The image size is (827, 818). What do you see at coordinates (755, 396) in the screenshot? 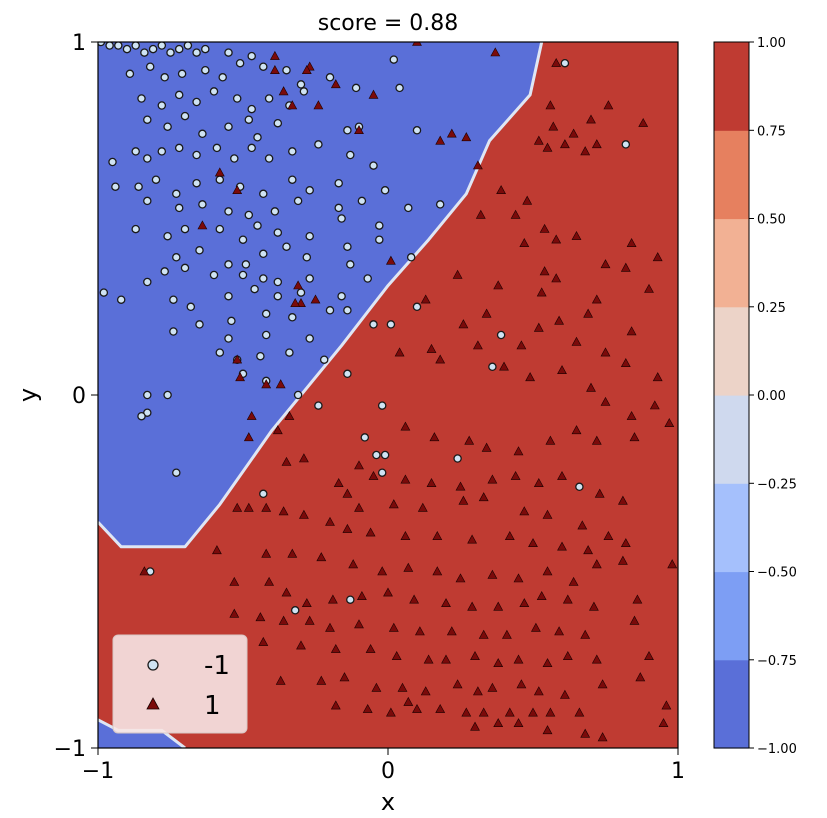
I see `colorbar: −1.00 −0.75 −0.50 −0.25 0.00 0.25 0.50 0.75 1.00` at bounding box center [755, 396].